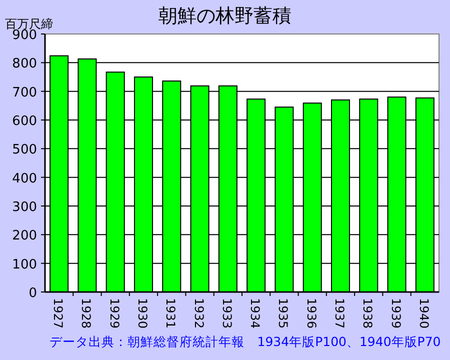  Describe the element at coordinates (225, 16) in the screenshot. I see `chart-title: 朝鮮の林野蓄積` at that location.